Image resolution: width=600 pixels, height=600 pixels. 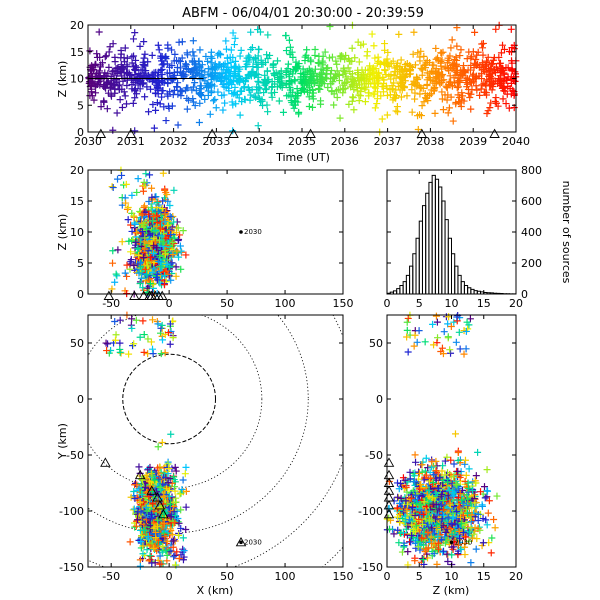 I want to click on x-tick-label: 150, so click(x=343, y=576).